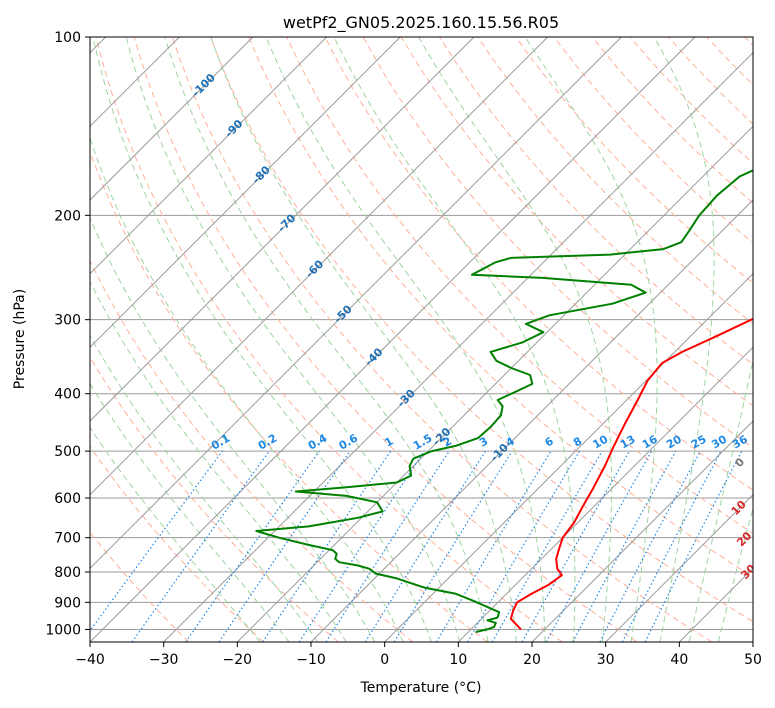 This screenshot has width=775, height=708. Describe the element at coordinates (238, 660) in the screenshot. I see `x-tick-label: −20` at that location.